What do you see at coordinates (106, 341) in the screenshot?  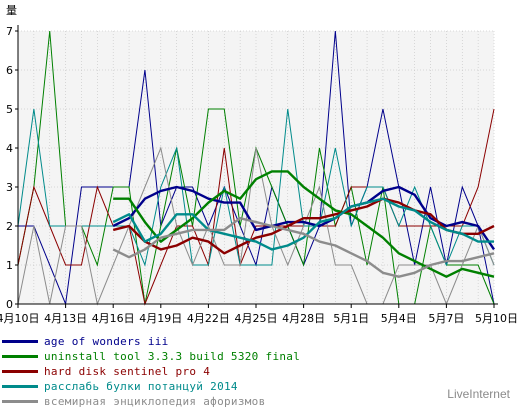 I see `legend-label: age of wonders iii` at bounding box center [106, 341].